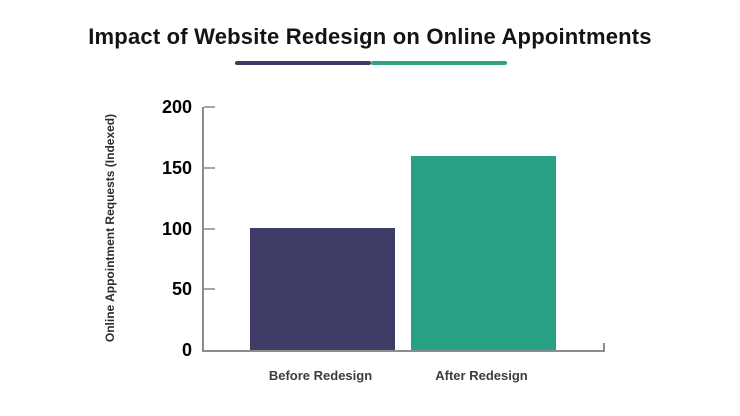 The image size is (740, 416). Describe the element at coordinates (439, 63) in the screenshot. I see `divider-right-segment` at that location.